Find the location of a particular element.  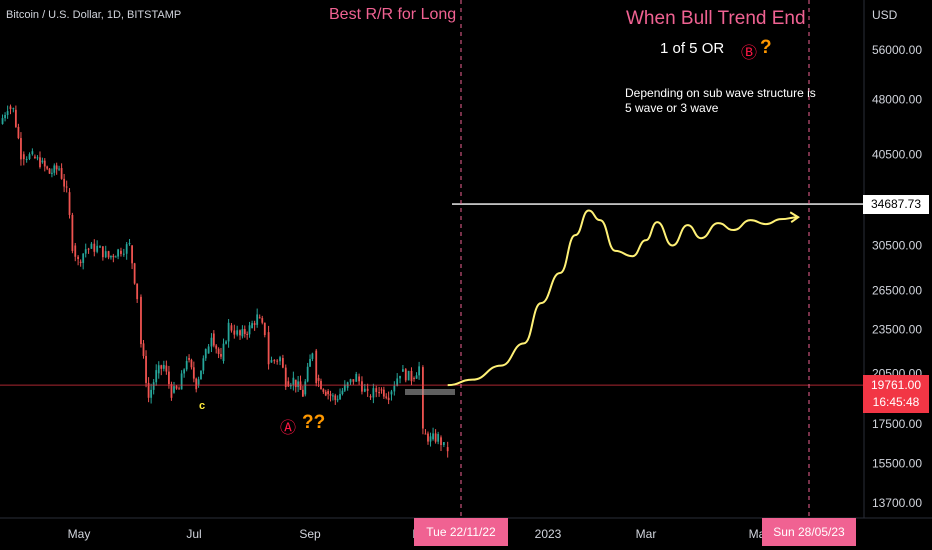

annotation-bull-trend-end: When Bull Trend End is located at coordinates (716, 18).